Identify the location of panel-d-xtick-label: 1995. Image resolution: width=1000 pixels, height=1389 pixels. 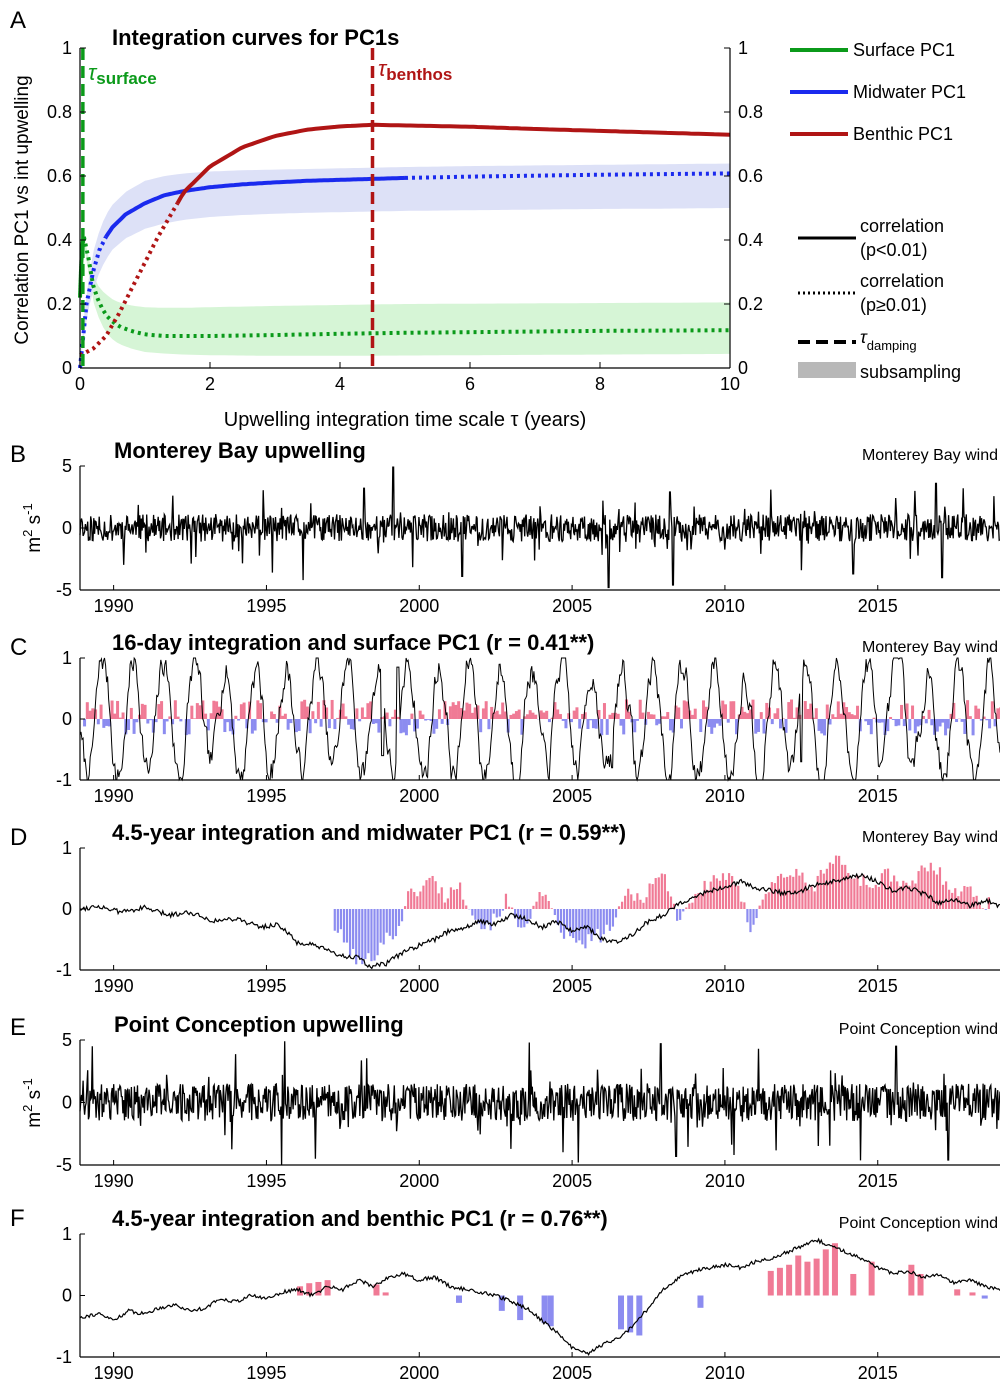
(266, 986).